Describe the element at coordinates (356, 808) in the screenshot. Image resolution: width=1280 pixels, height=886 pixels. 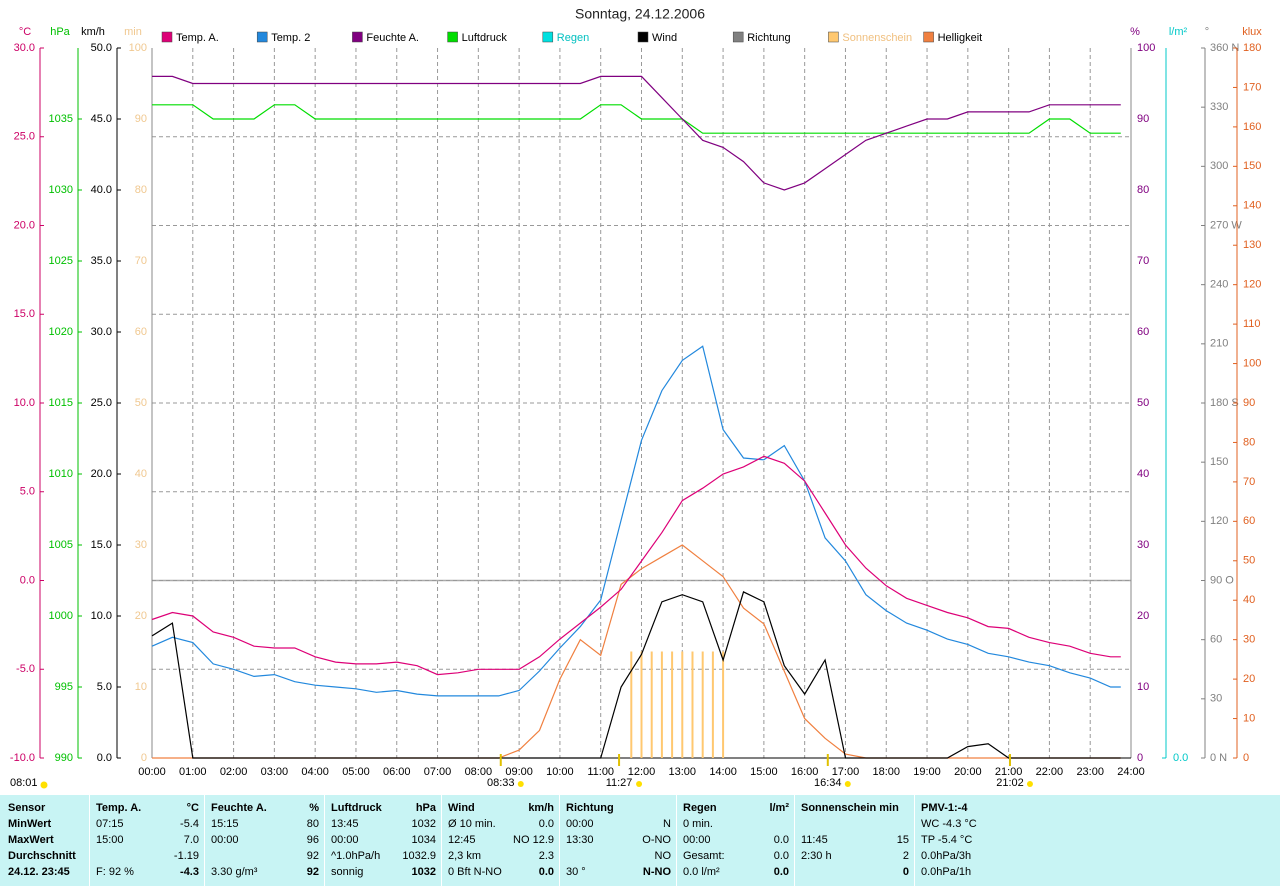
I see `cell-left: Luftdruck` at that location.